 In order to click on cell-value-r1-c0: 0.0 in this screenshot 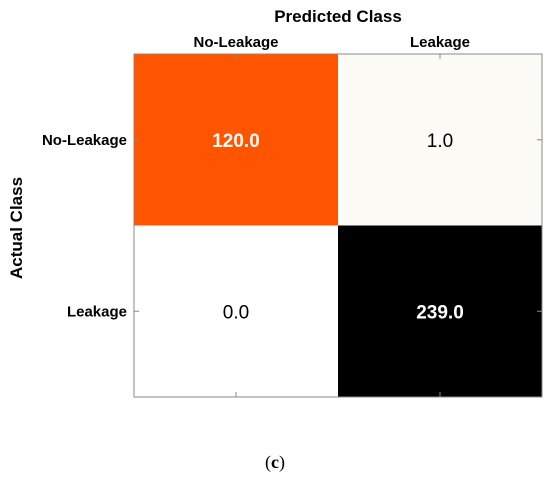, I will do `click(236, 312)`.